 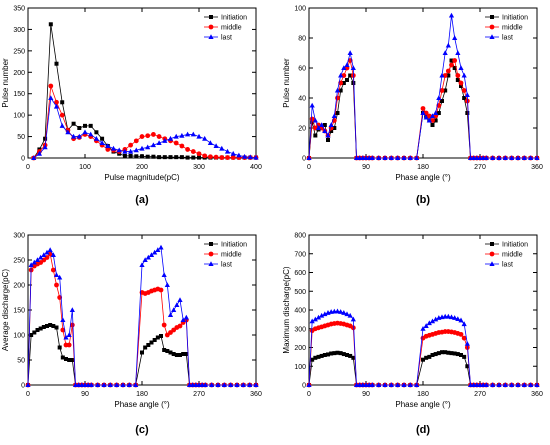 What do you see at coordinates (300, 292) in the screenshot?
I see `y-tick-label: 500` at bounding box center [300, 292].